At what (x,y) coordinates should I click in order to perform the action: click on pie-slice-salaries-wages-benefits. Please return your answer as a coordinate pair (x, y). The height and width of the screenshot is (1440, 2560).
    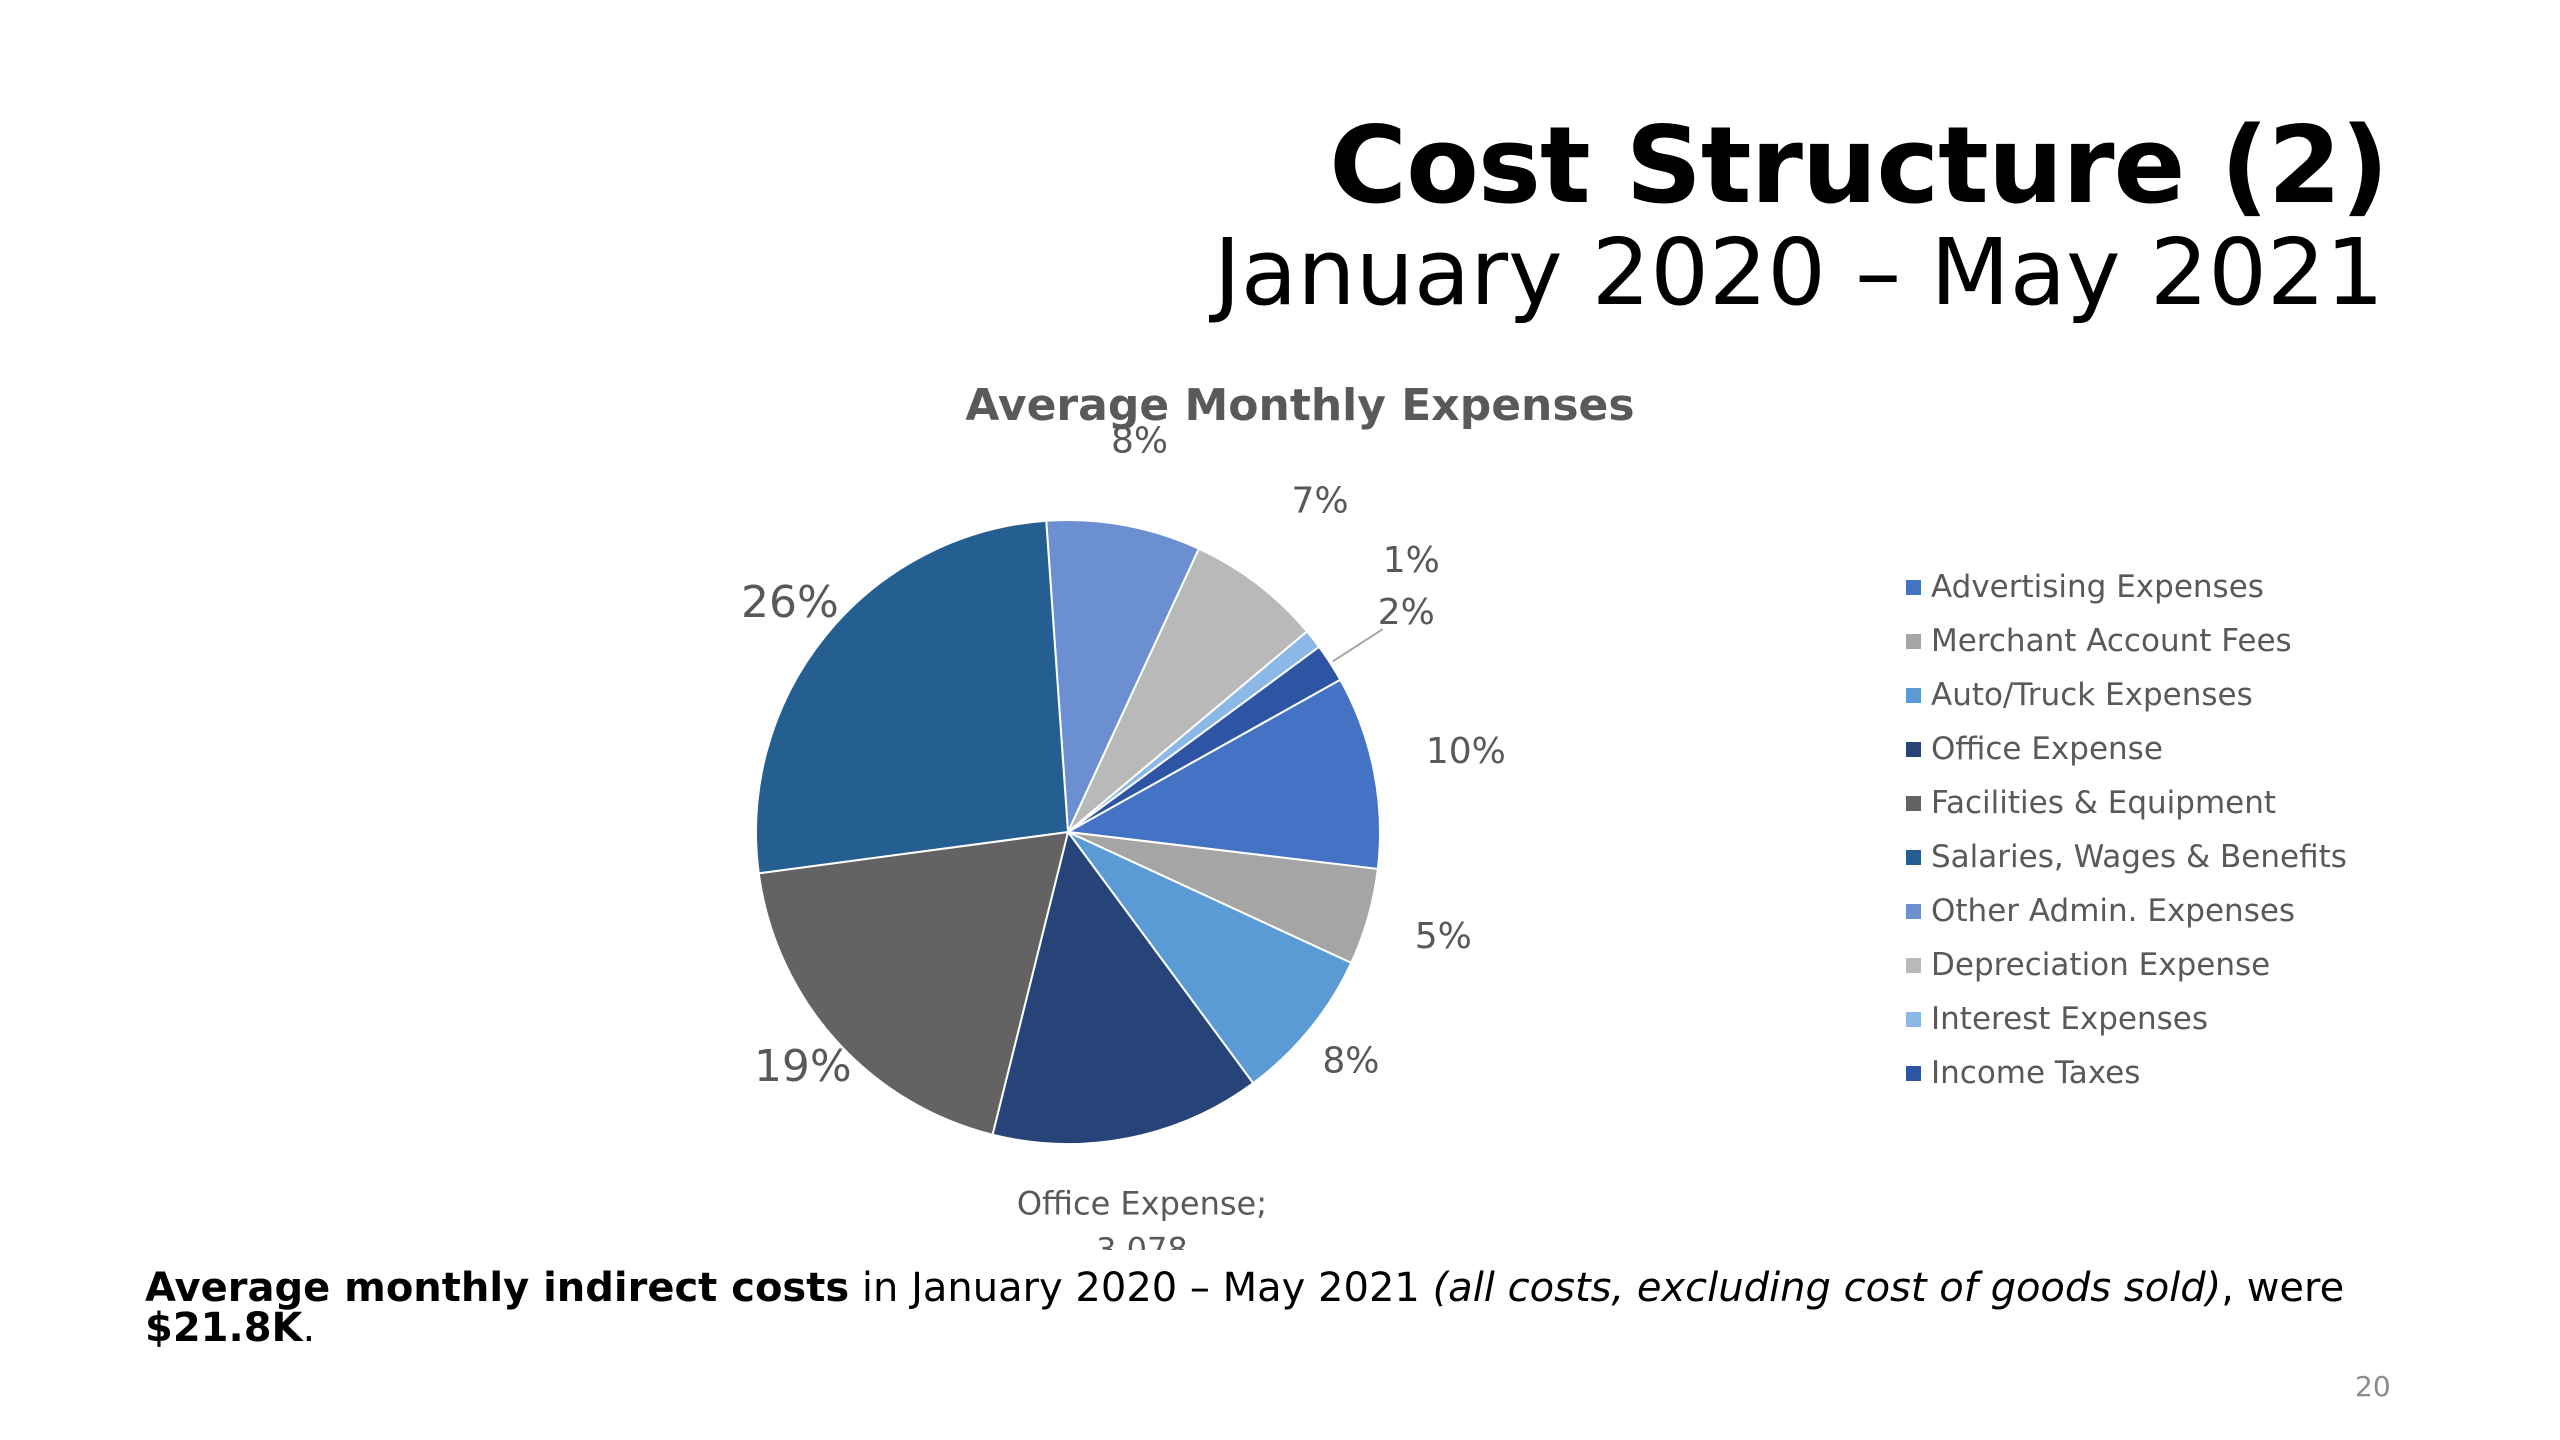
    Looking at the image, I should click on (912, 697).